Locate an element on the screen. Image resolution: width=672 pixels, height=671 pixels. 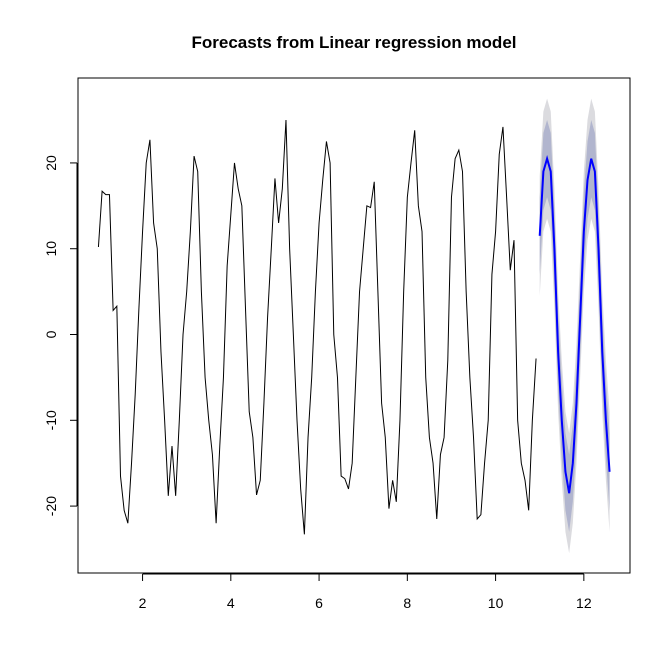
x-tick-label: 8 is located at coordinates (407, 603).